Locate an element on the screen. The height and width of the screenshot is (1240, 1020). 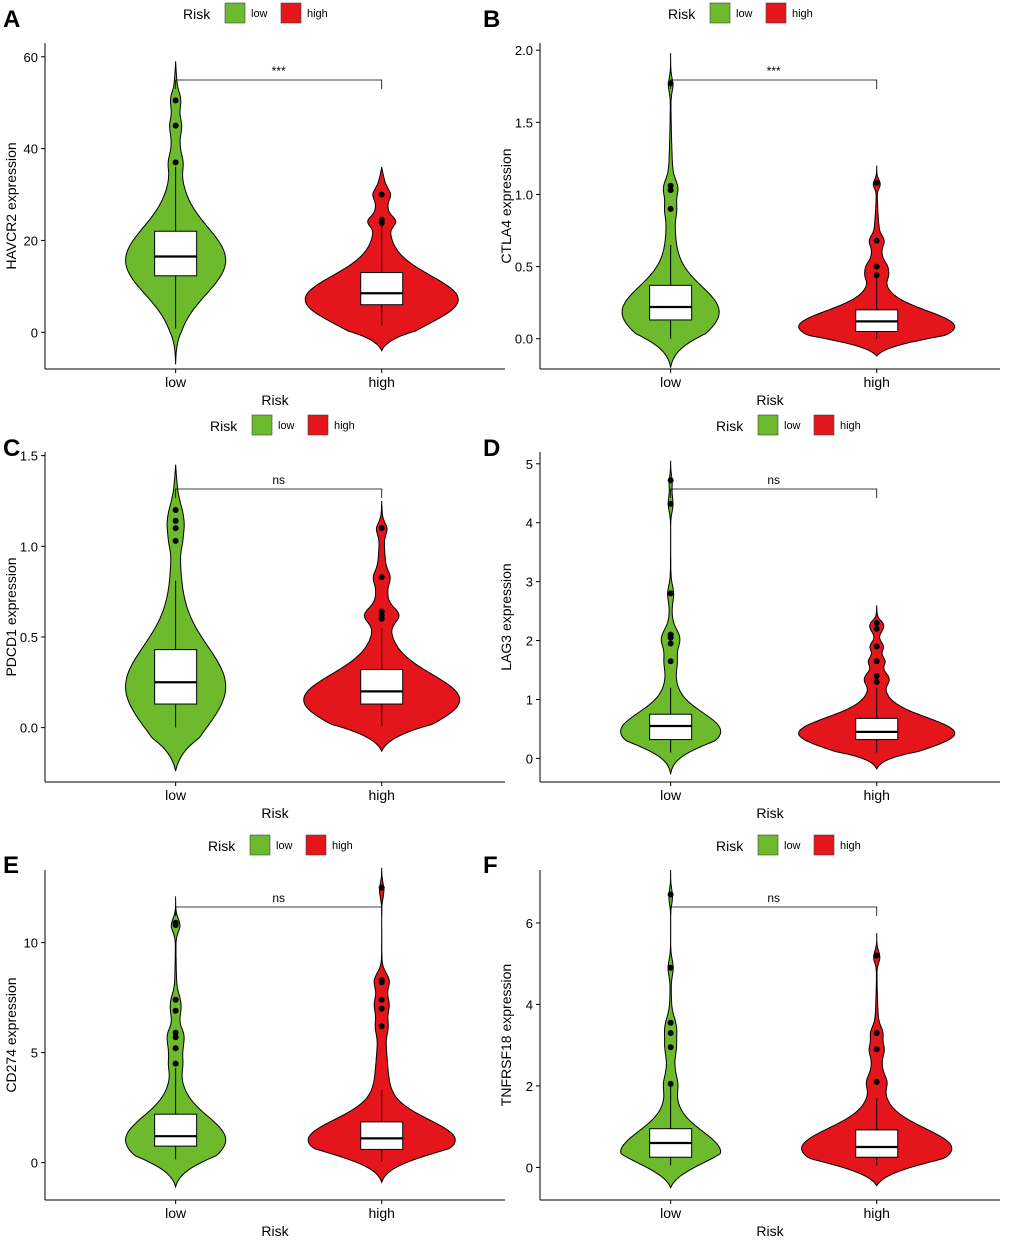
y-tick-label: 20 is located at coordinates (31, 240).